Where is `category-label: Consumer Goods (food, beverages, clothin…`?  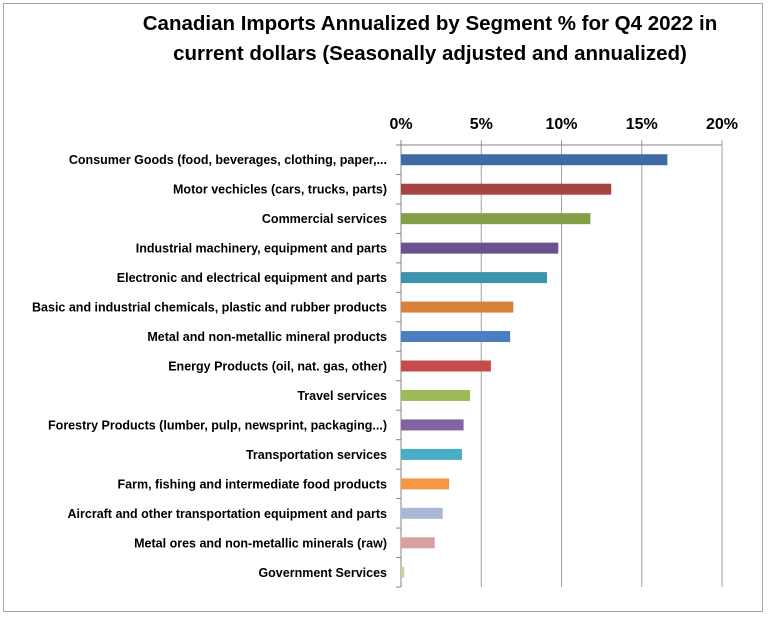 category-label: Consumer Goods (food, beverages, clothin… is located at coordinates (228, 160).